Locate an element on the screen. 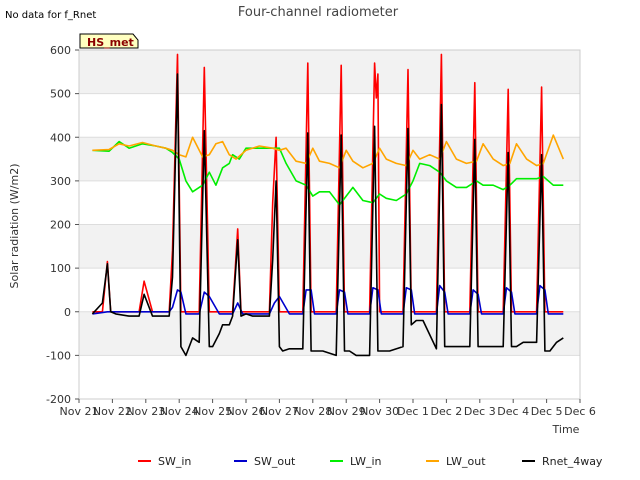 The width and height of the screenshot is (640, 480). x-tick-label: Nov 26 is located at coordinates (246, 411).